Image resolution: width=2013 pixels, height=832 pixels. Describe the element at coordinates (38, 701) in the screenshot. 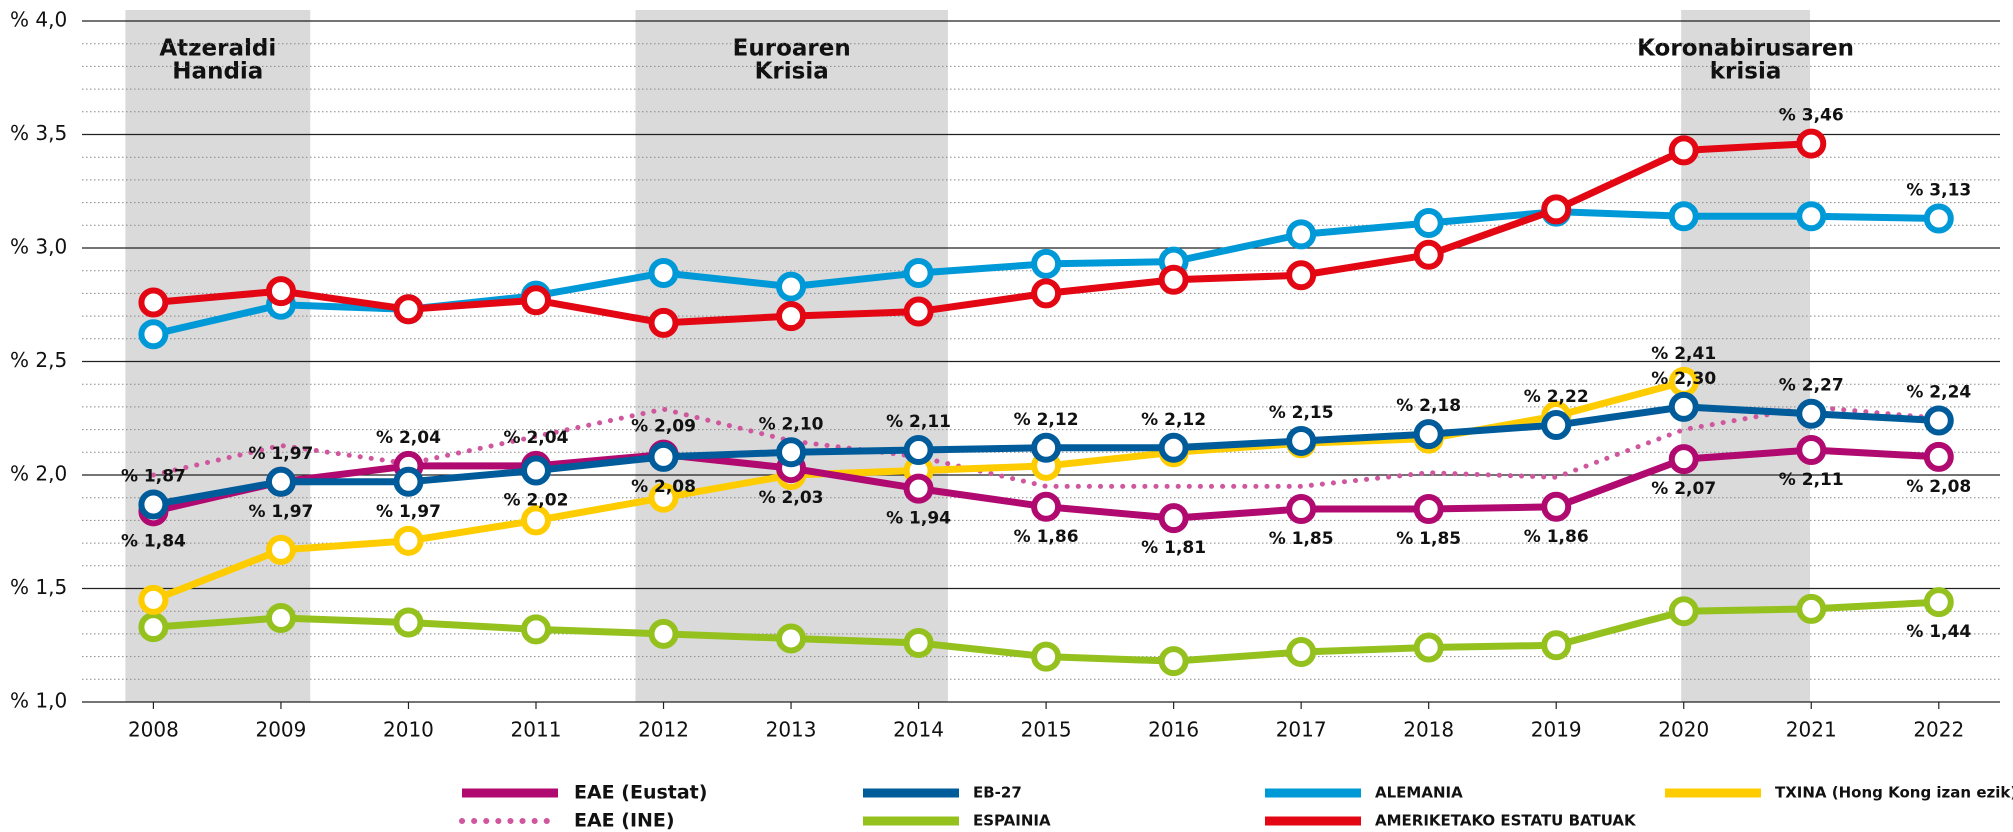

I see `y-tick-label: % 1,0` at that location.